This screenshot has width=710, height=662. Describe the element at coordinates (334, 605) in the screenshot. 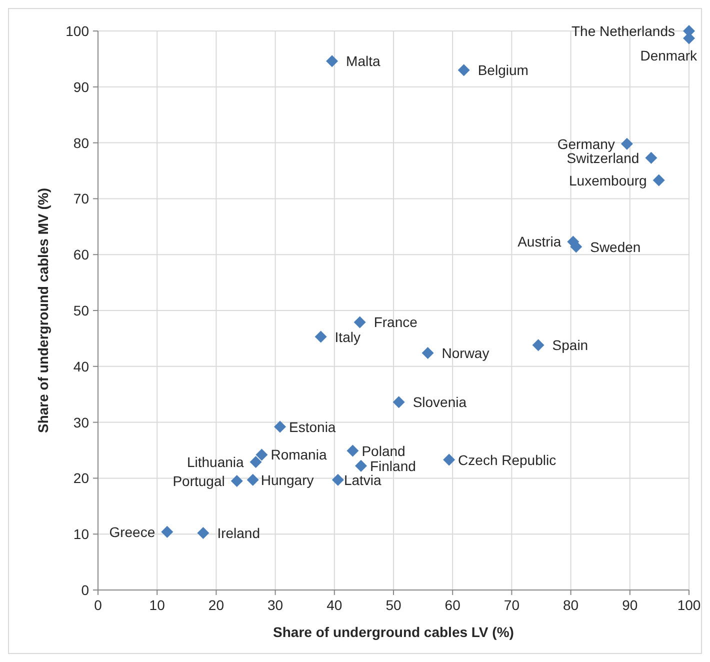

I see `x-tick-label: 40` at that location.